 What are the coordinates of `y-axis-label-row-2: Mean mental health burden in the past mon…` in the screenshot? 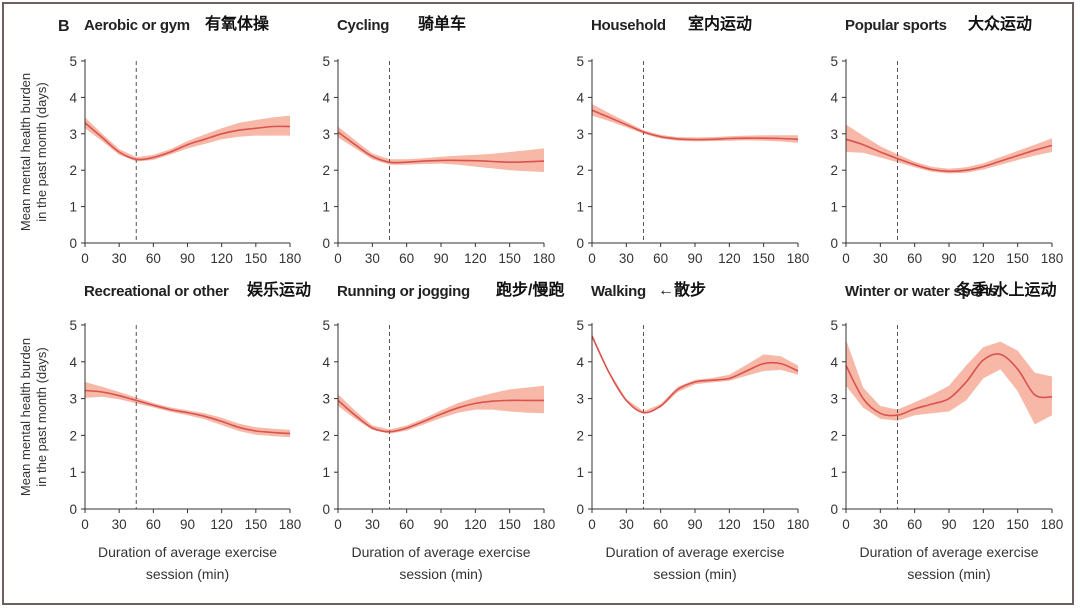 It's located at (33, 417).